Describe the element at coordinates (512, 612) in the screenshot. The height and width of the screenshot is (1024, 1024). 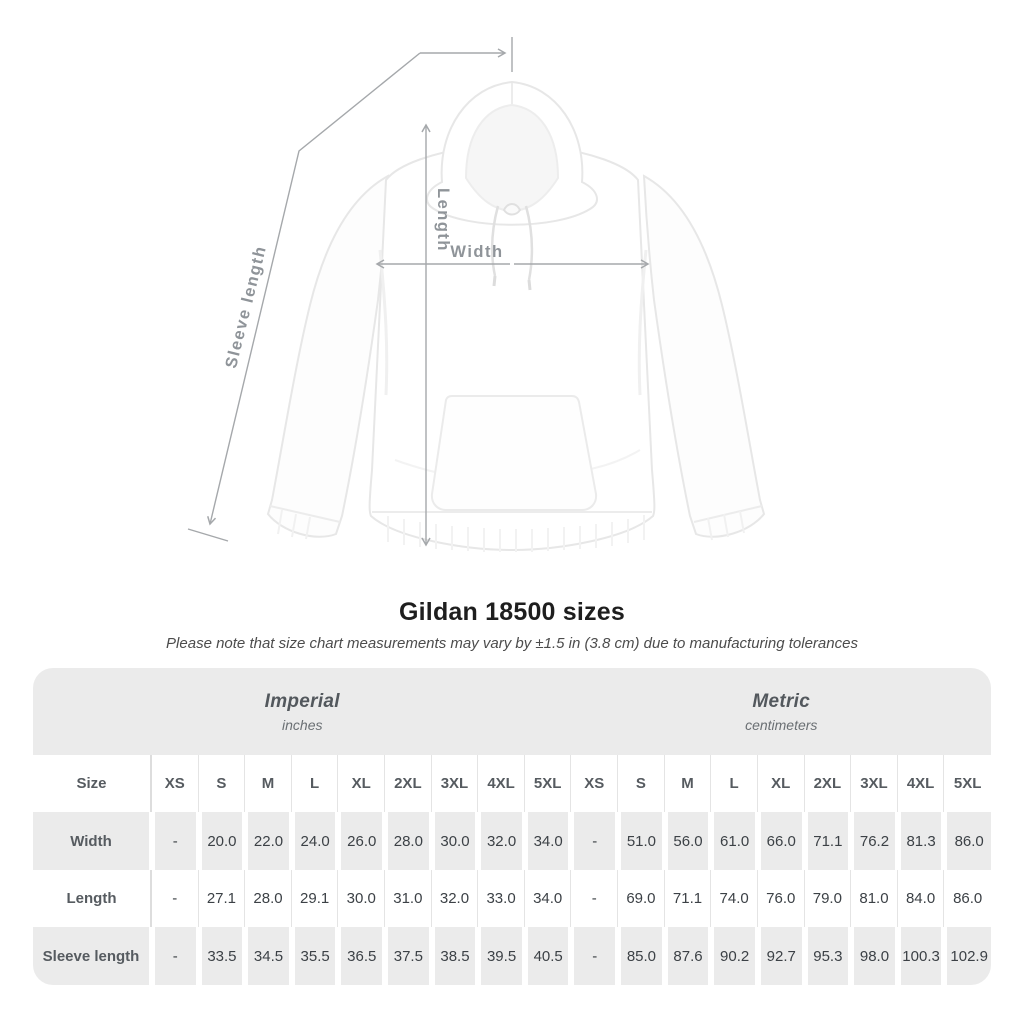
I see `page-title: Gildan 18500 sizes` at that location.